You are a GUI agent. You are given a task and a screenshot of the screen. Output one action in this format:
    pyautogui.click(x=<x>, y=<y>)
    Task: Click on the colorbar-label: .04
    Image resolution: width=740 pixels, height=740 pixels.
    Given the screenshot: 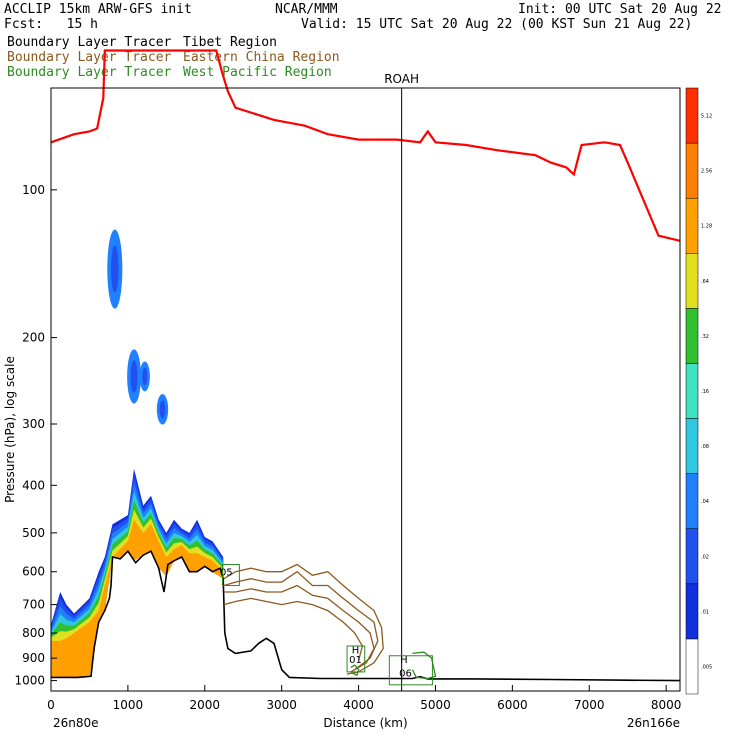 What is the action you would take?
    pyautogui.click(x=705, y=502)
    